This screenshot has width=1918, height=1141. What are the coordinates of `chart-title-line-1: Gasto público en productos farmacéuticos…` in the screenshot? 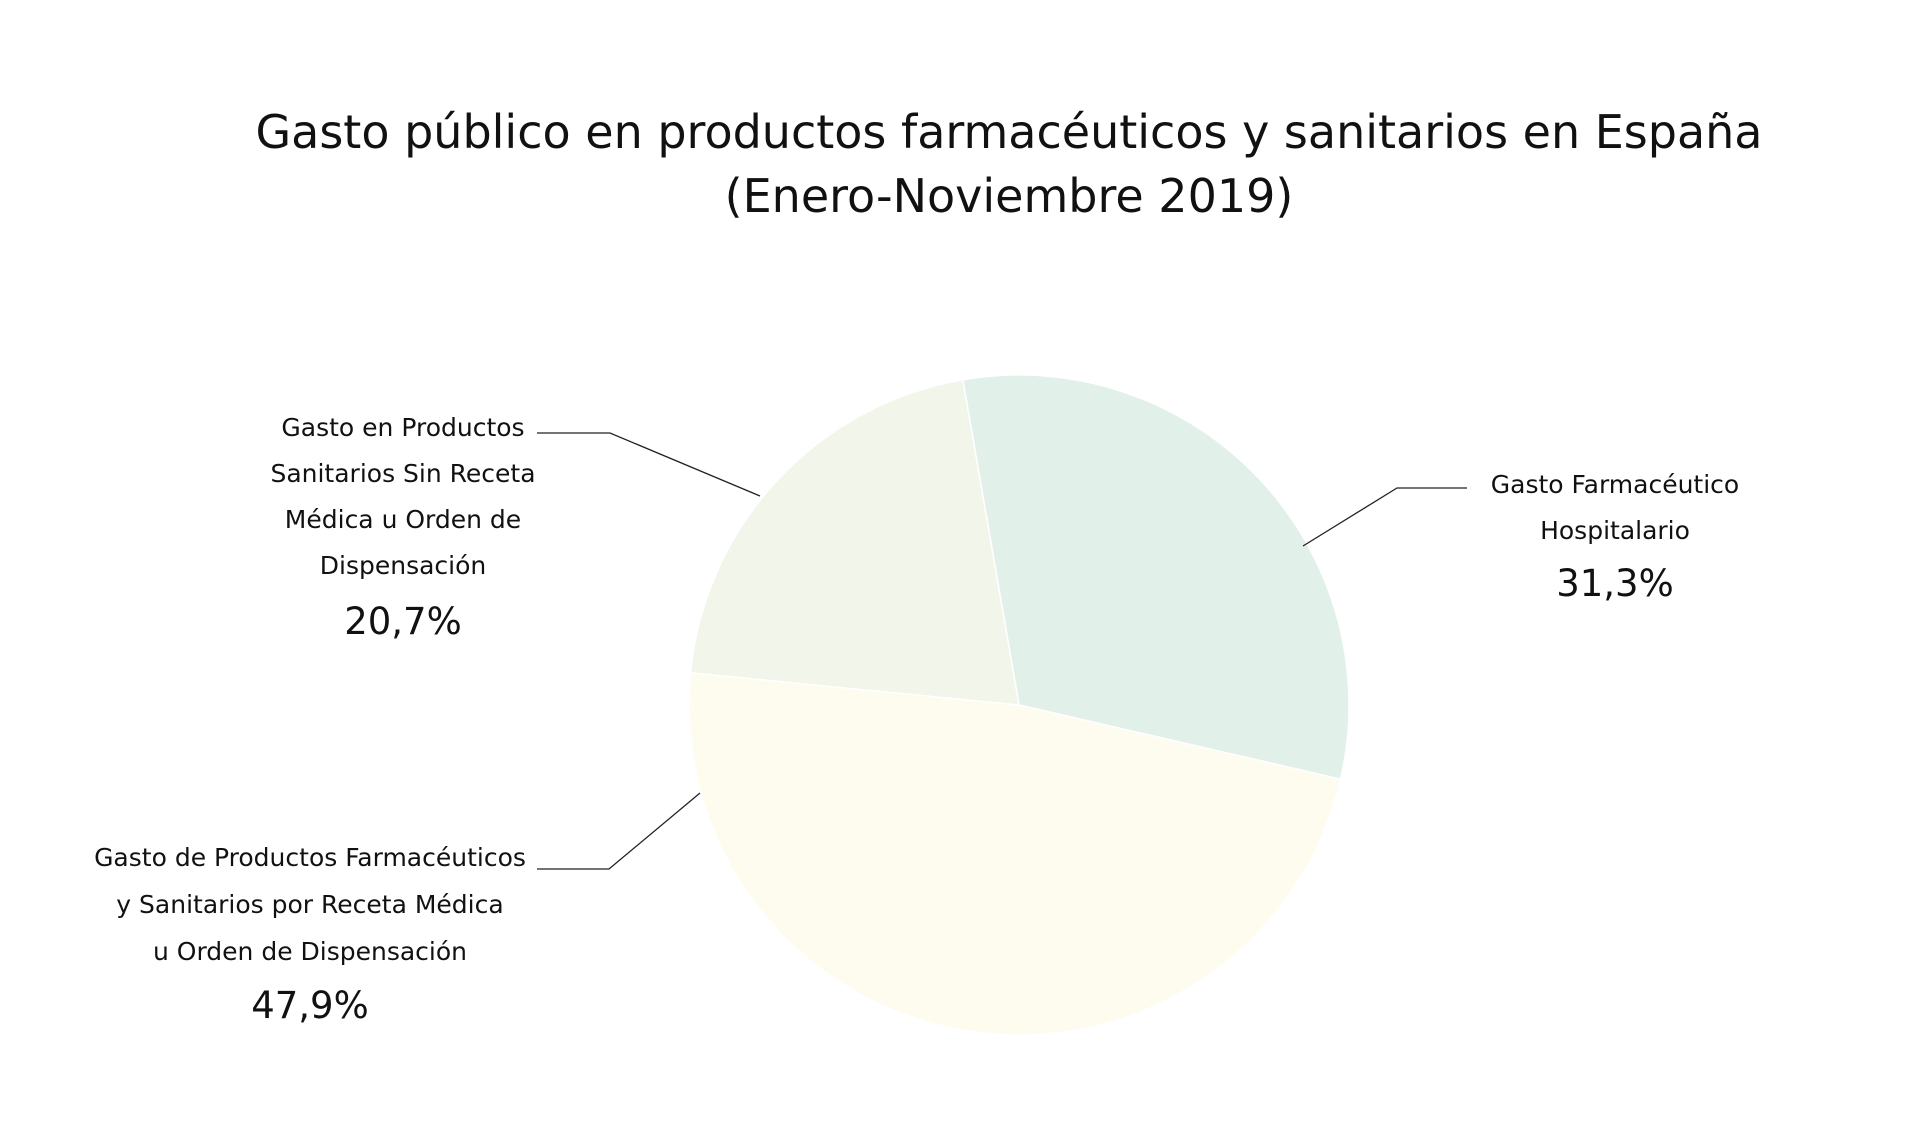 It's located at (1009, 132).